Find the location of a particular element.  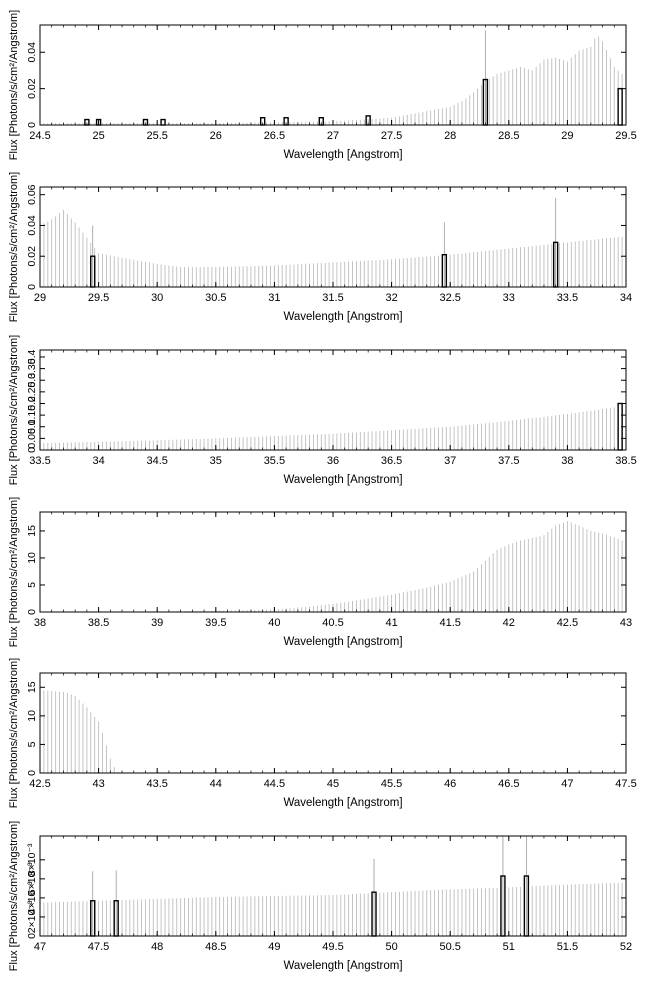

x-tick-label: 35 is located at coordinates (216, 461).